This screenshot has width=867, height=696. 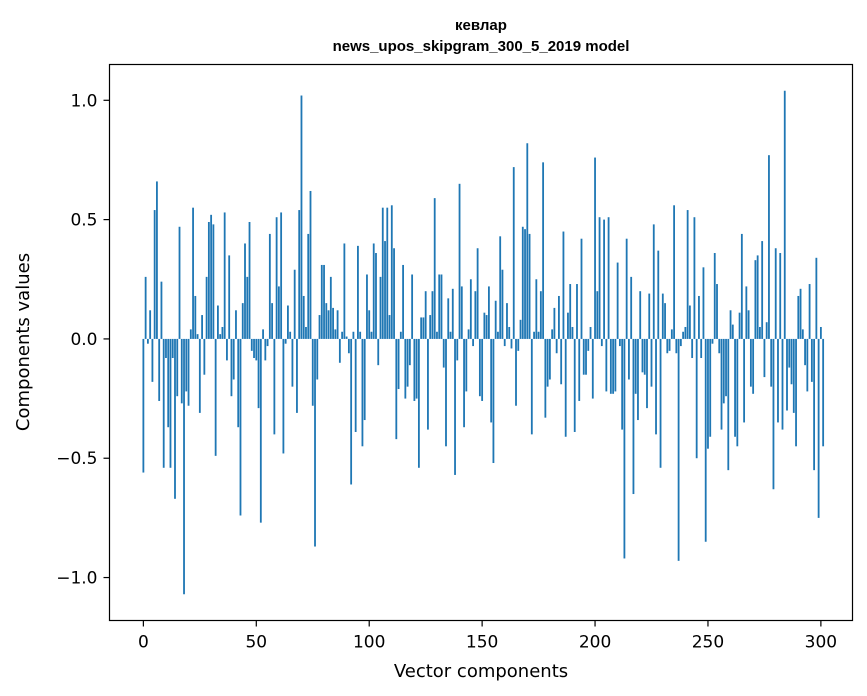 I want to click on y-tick-label: 0.0, so click(x=83, y=340).